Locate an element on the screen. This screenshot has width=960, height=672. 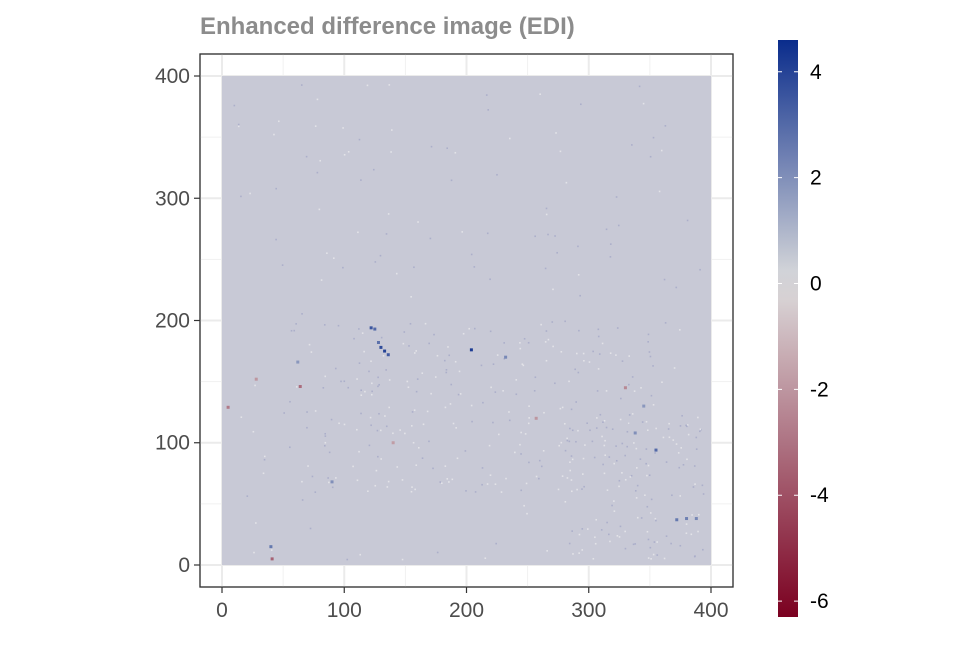
colorbar-tick-label: 4 is located at coordinates (816, 72).